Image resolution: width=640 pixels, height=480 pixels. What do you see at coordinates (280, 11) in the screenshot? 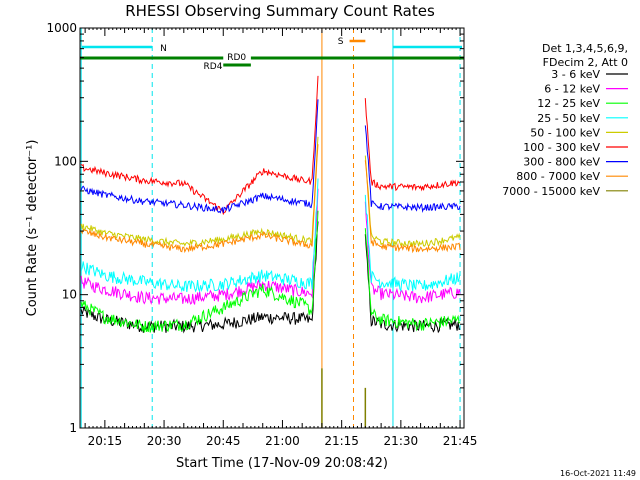
I see `chart-title: RHESSI Observing Summary Count Rates` at bounding box center [280, 11].